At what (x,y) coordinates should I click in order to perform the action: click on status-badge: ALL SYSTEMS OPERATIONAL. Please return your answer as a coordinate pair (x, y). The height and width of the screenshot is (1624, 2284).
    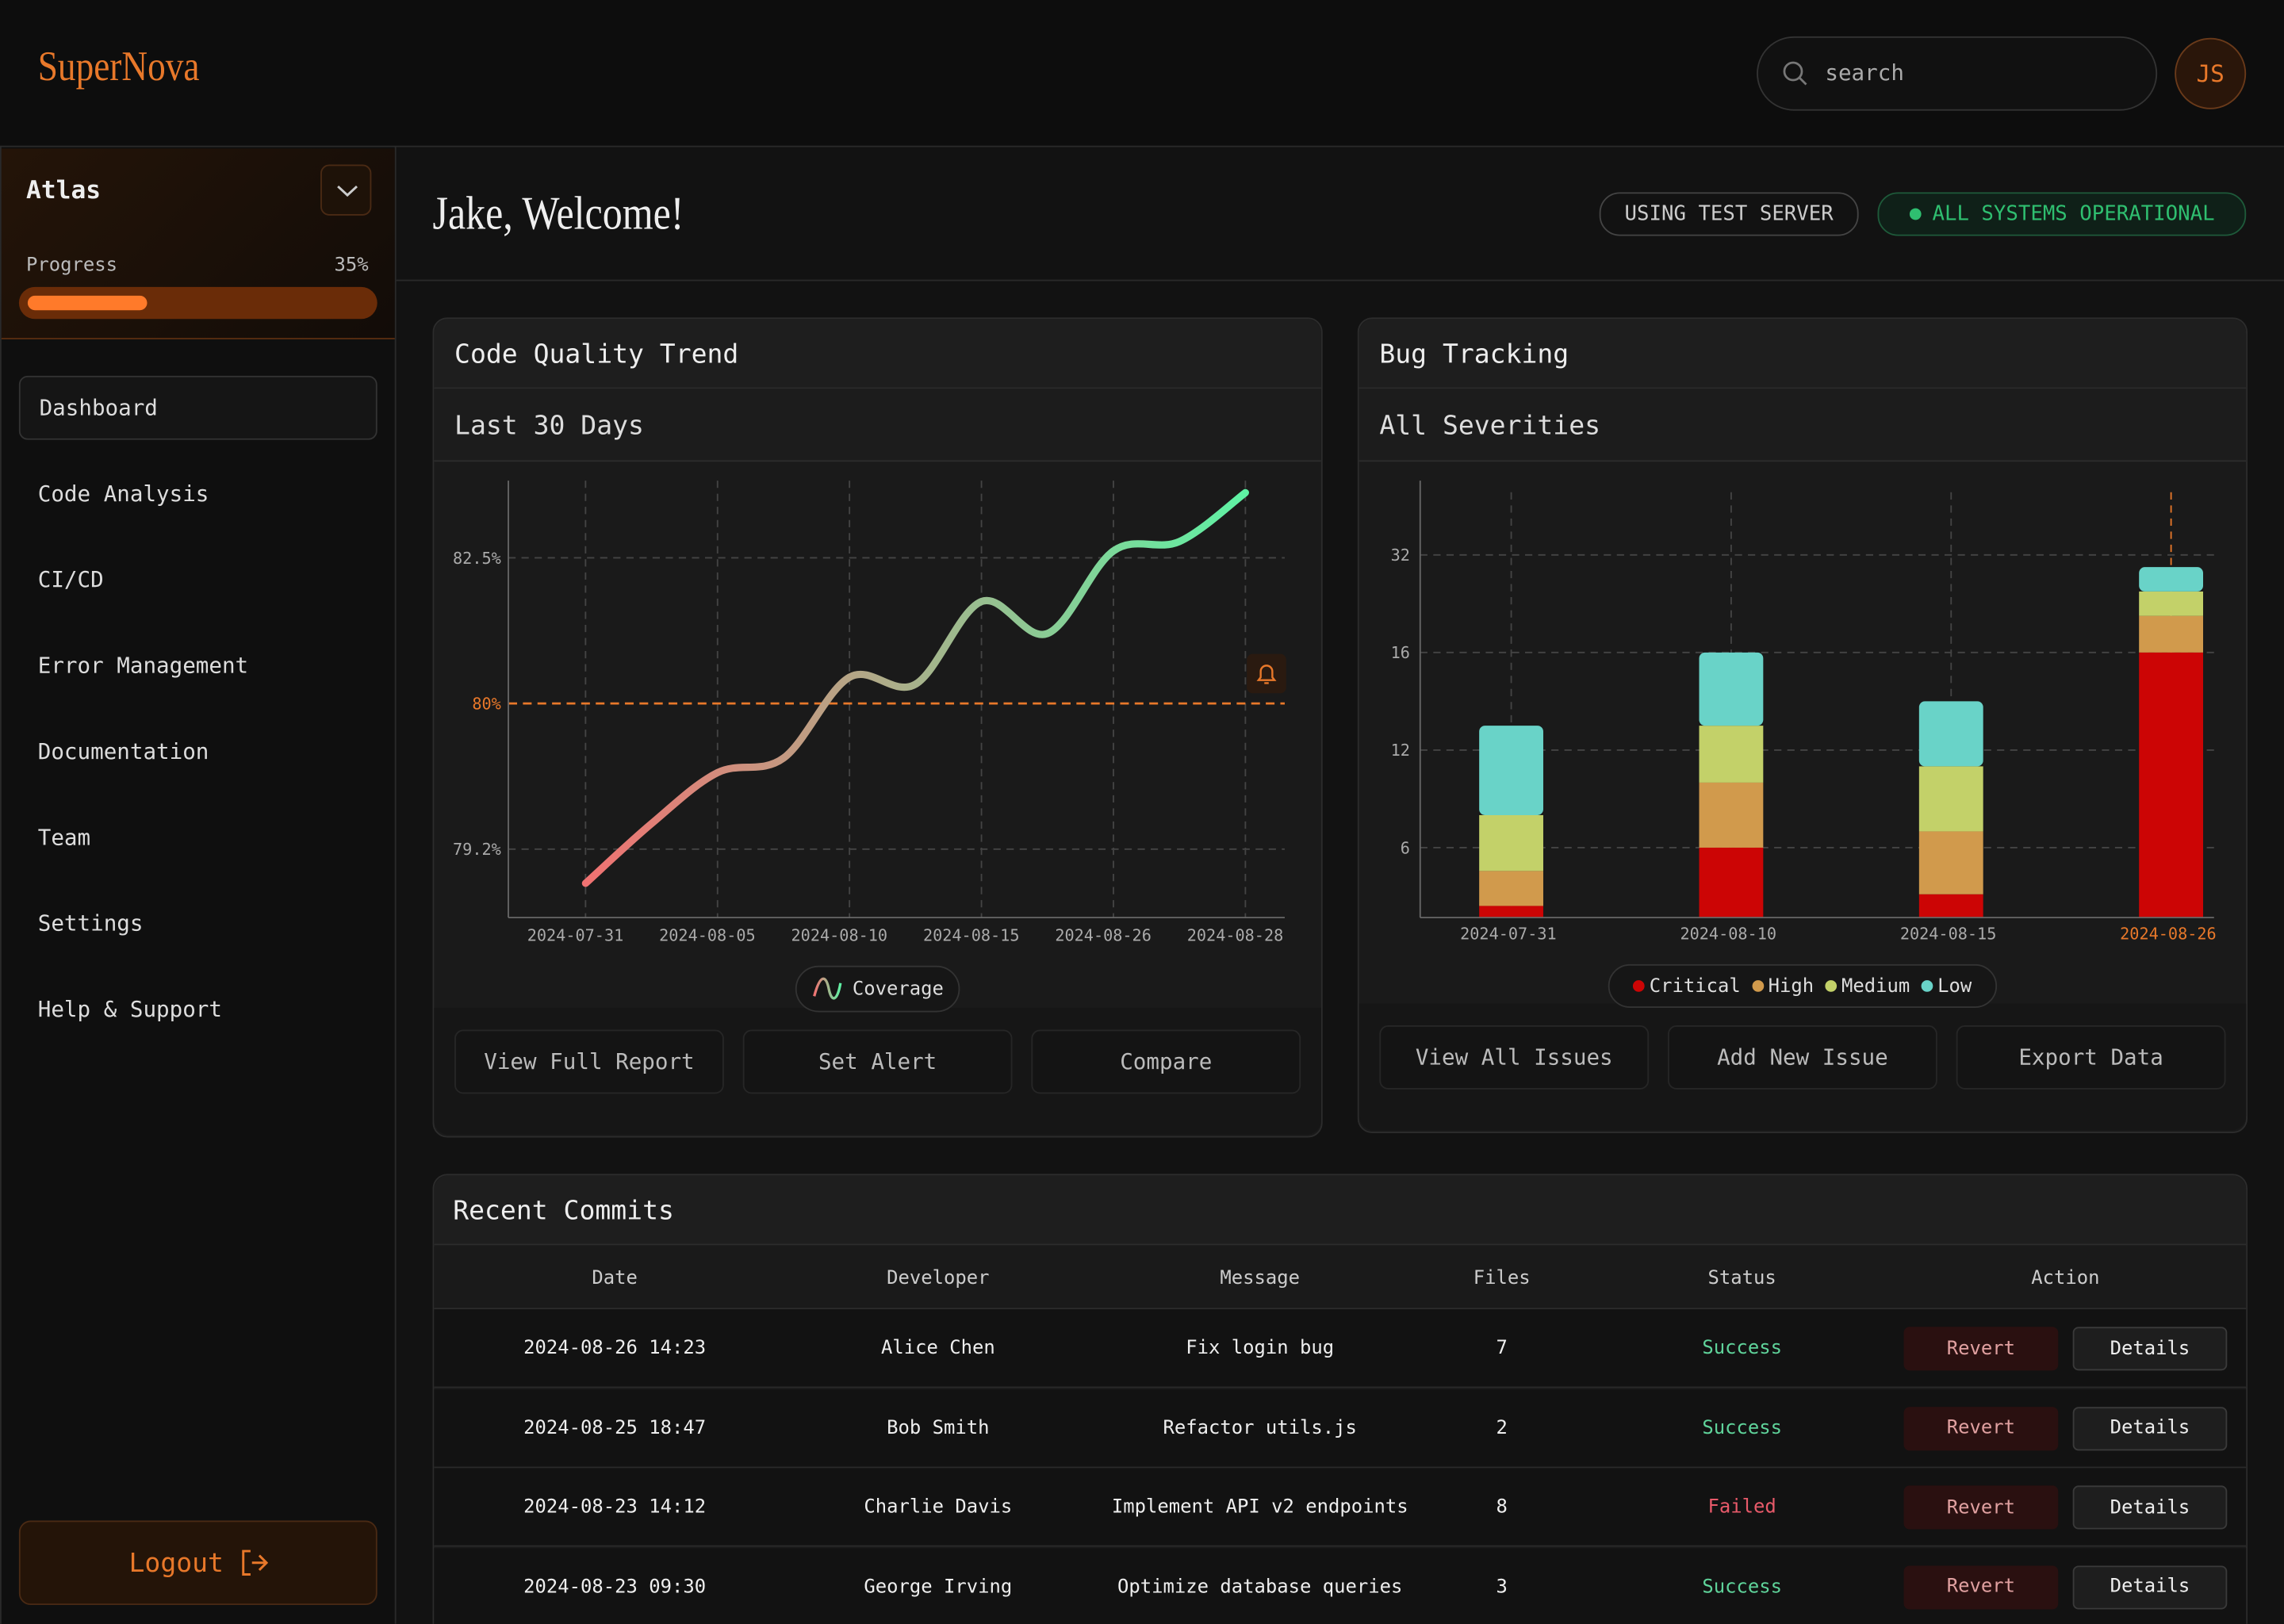
    Looking at the image, I should click on (2062, 214).